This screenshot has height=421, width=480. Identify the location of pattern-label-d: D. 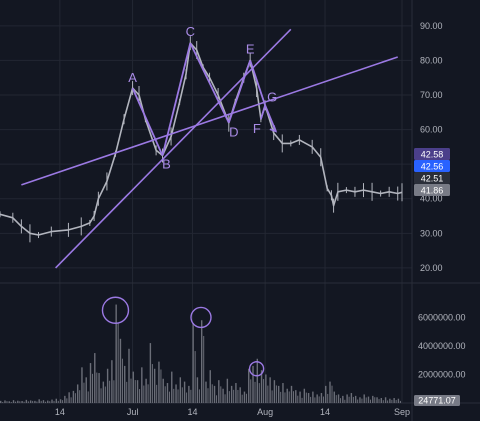
(233, 132).